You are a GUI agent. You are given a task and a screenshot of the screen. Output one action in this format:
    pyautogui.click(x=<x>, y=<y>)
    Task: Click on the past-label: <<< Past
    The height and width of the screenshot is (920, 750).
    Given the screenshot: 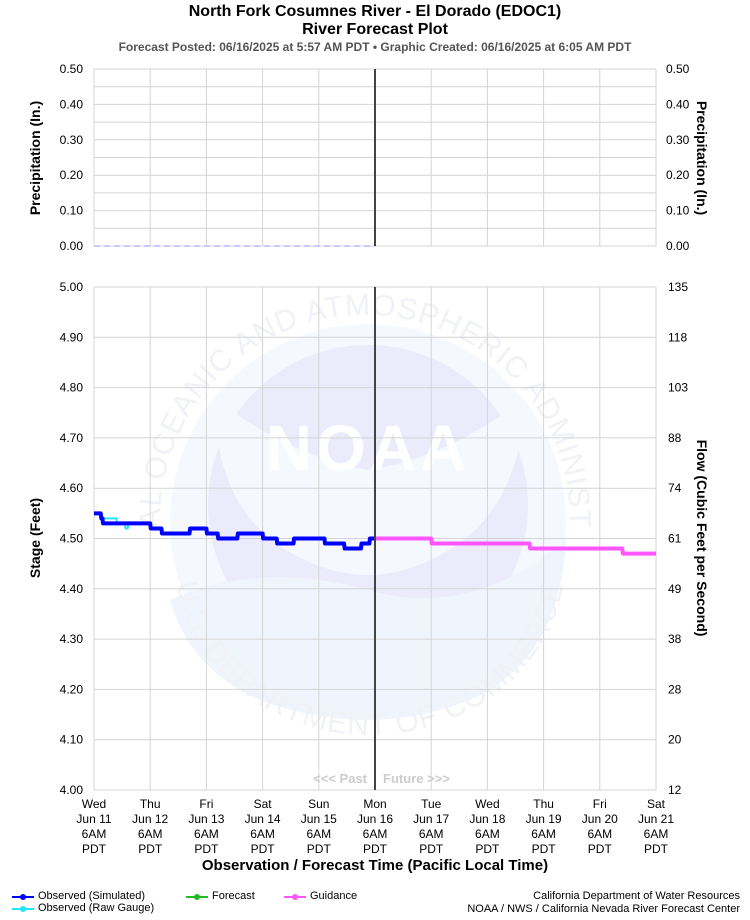 What is the action you would take?
    pyautogui.click(x=340, y=778)
    